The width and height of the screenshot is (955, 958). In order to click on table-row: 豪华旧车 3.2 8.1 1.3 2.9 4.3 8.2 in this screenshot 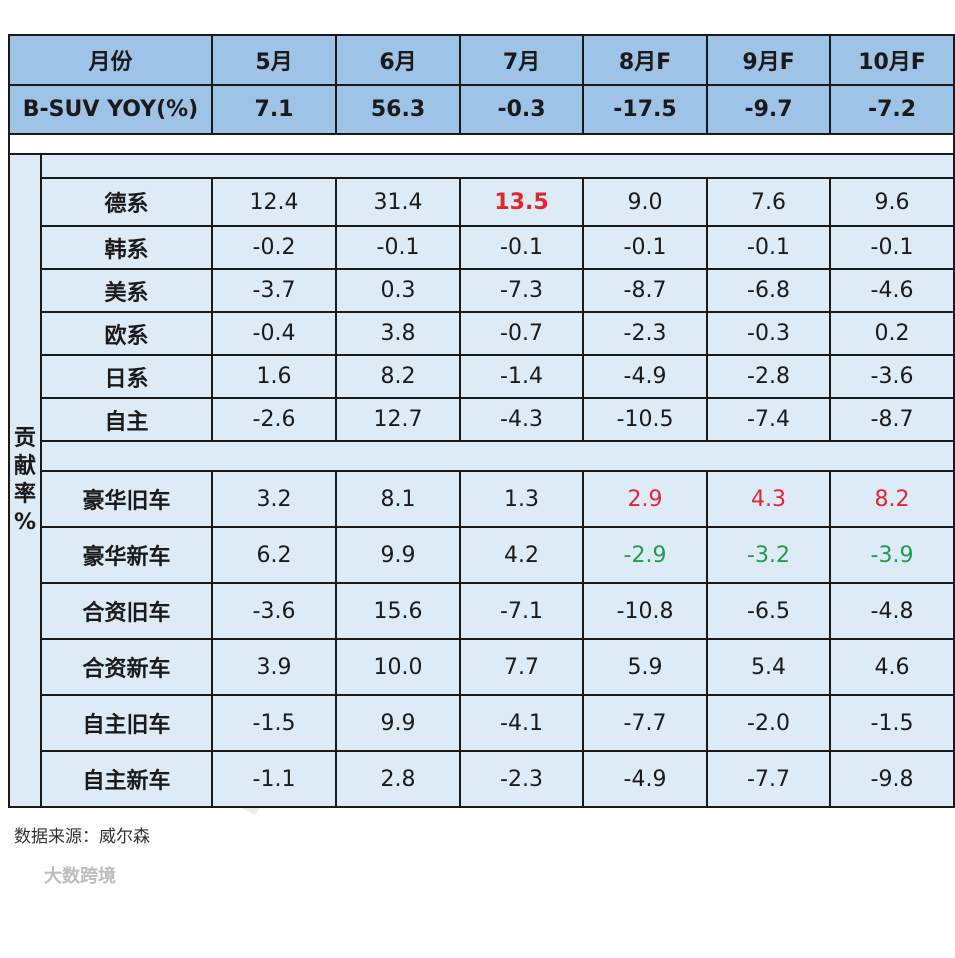, I will do `click(482, 499)`.